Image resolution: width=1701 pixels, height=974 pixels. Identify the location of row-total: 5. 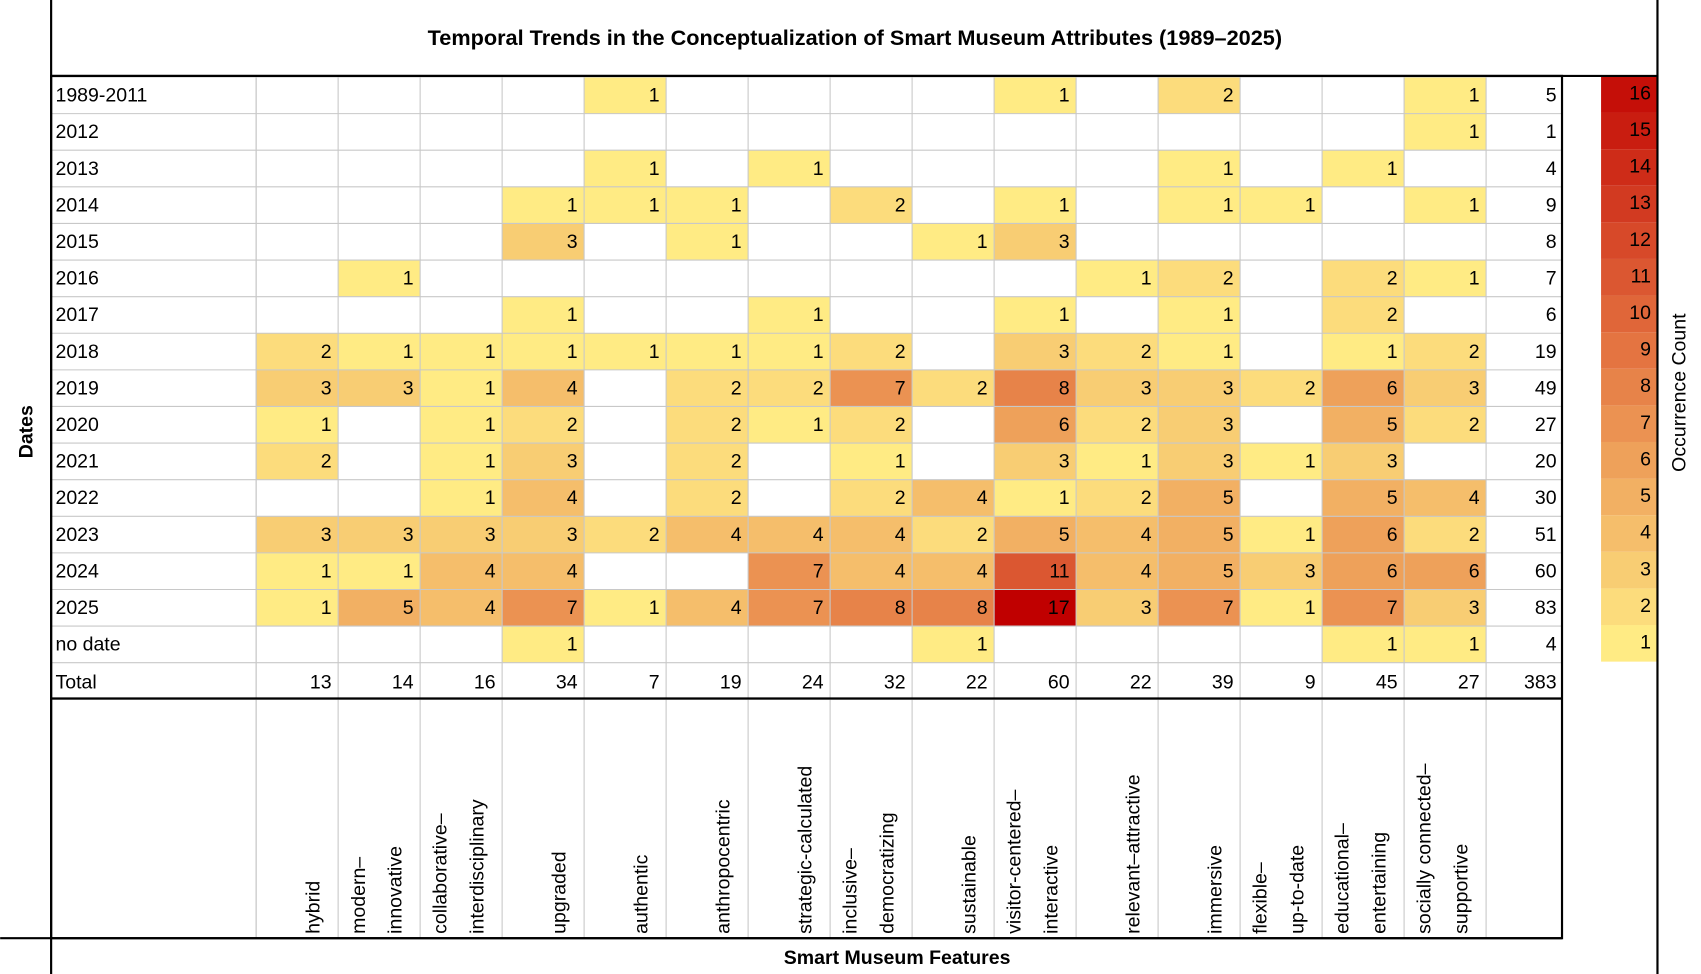
(1551, 96).